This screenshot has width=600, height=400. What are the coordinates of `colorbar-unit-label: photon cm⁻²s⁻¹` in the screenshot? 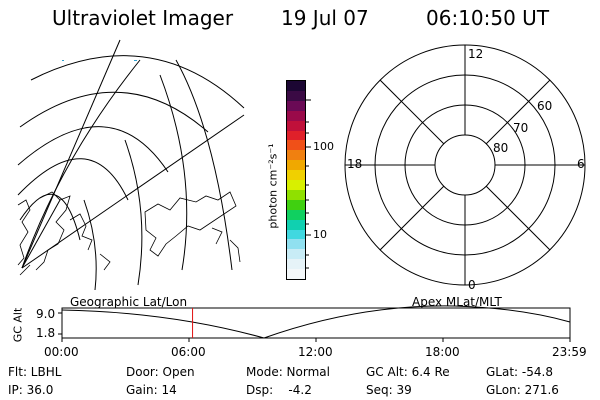 It's located at (273, 186).